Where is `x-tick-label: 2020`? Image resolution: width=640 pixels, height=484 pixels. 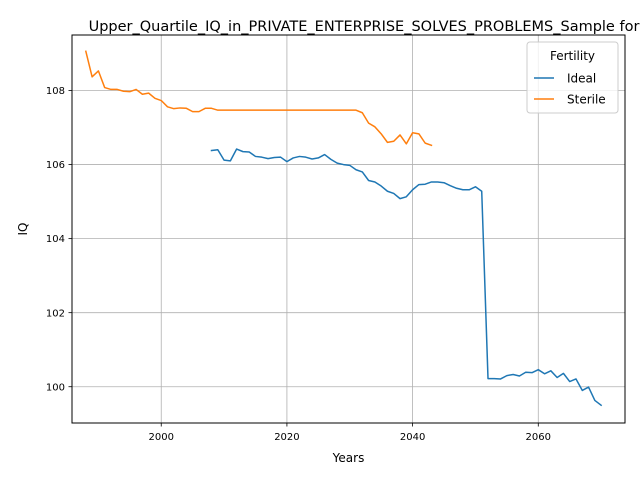
x-tick-label: 2020 is located at coordinates (286, 437).